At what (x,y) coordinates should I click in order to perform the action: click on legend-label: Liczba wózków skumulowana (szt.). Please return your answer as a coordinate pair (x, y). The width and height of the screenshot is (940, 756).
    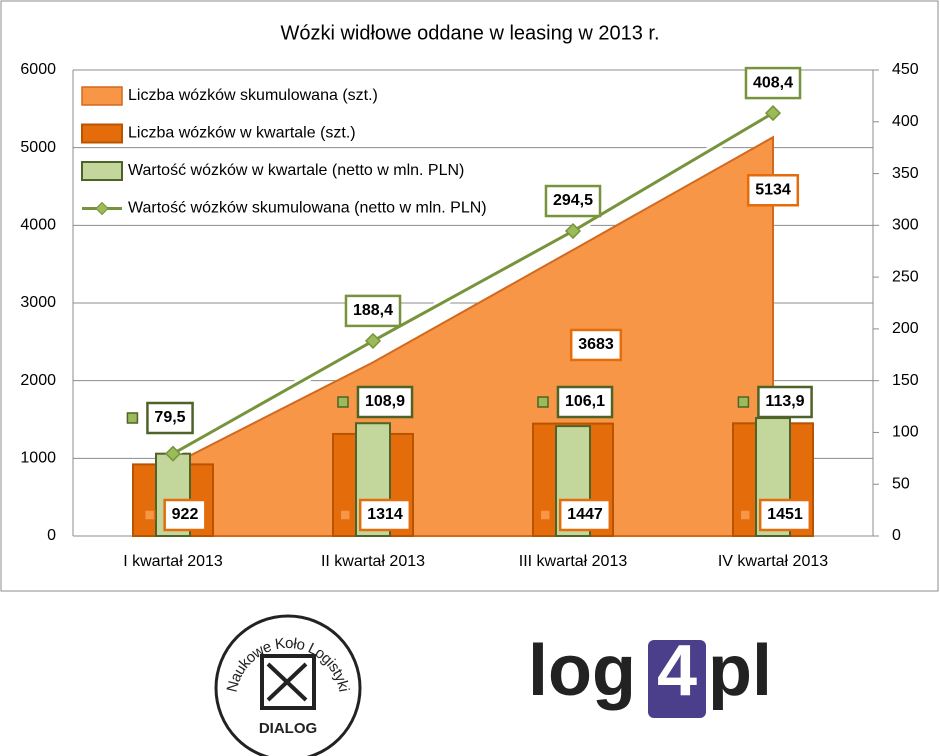
    Looking at the image, I should click on (253, 95).